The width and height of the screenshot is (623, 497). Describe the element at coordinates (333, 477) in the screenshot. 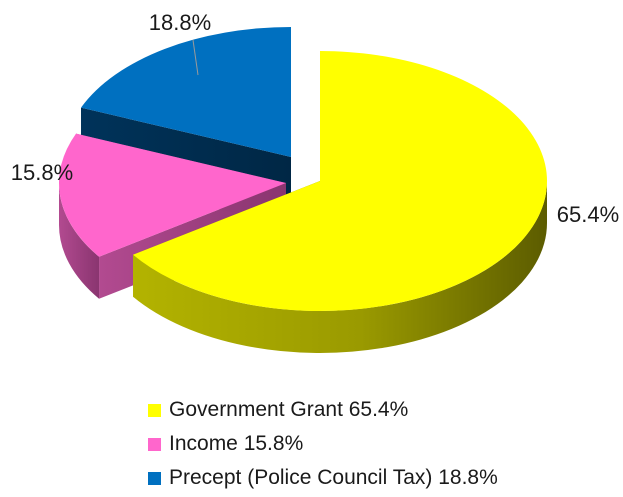

I see `legend-label-precept: Precept (Police Council Tax) 18.8%` at that location.